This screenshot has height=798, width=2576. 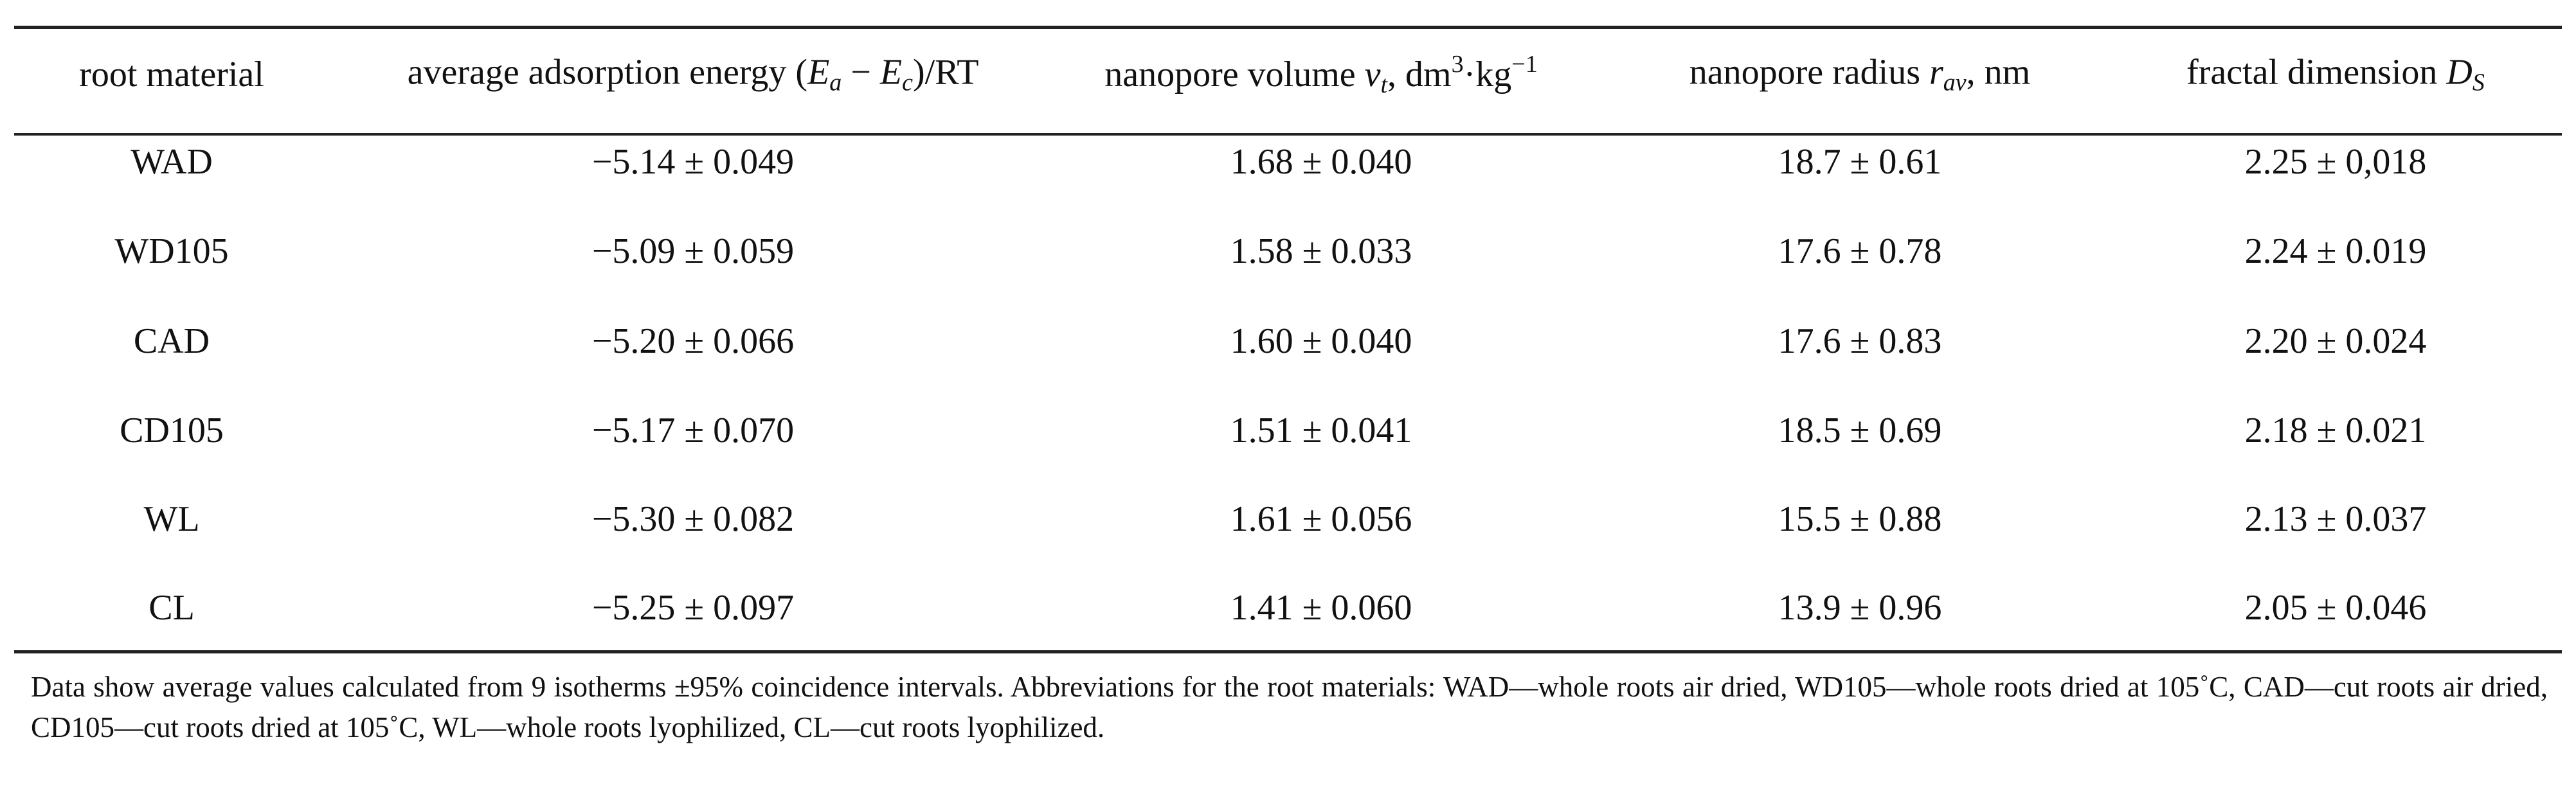 I want to click on header-volume-symbol: v, so click(x=1372, y=74).